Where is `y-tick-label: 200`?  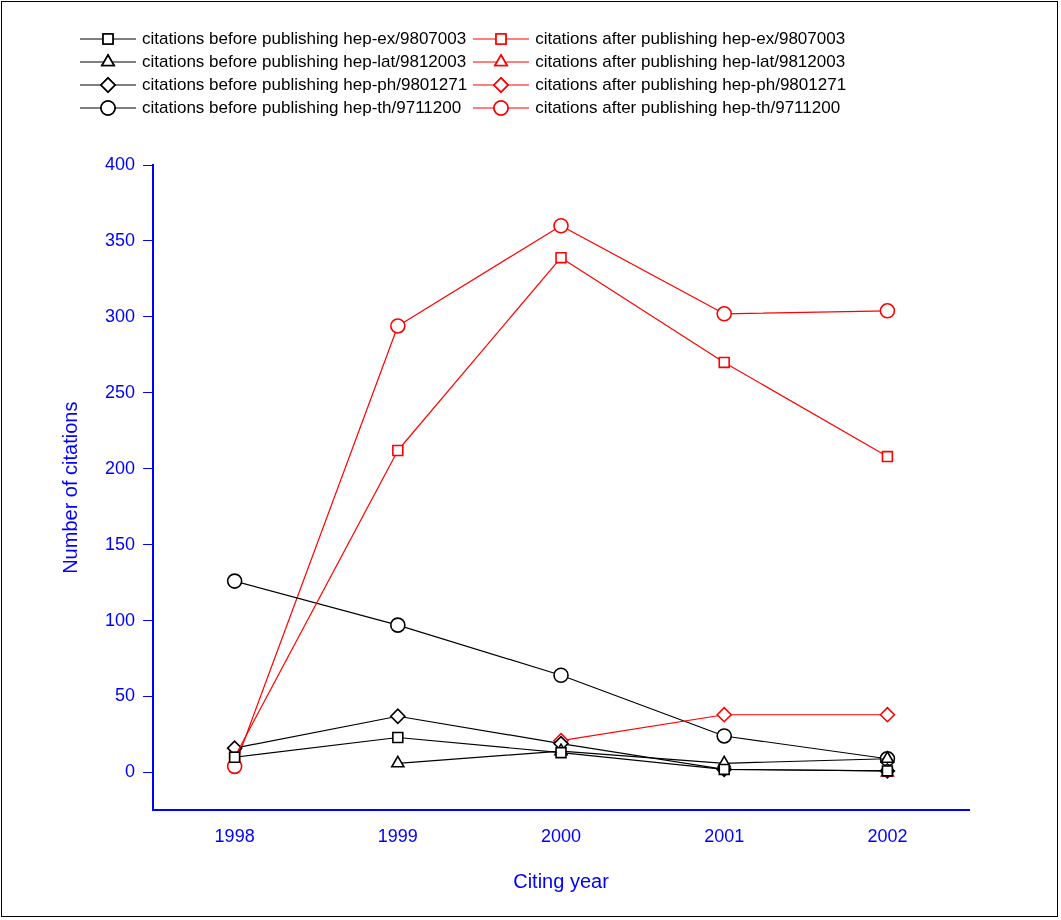 y-tick-label: 200 is located at coordinates (120, 467).